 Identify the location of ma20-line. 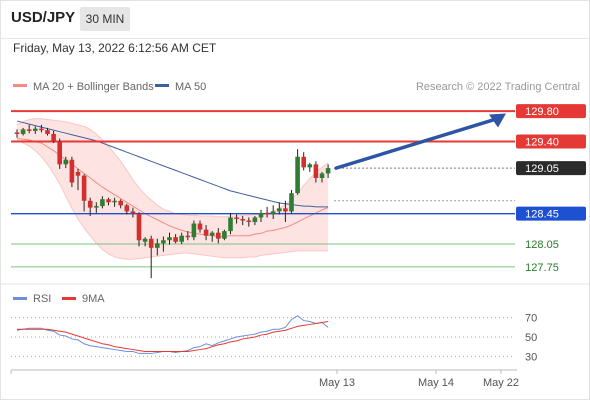
(172, 187).